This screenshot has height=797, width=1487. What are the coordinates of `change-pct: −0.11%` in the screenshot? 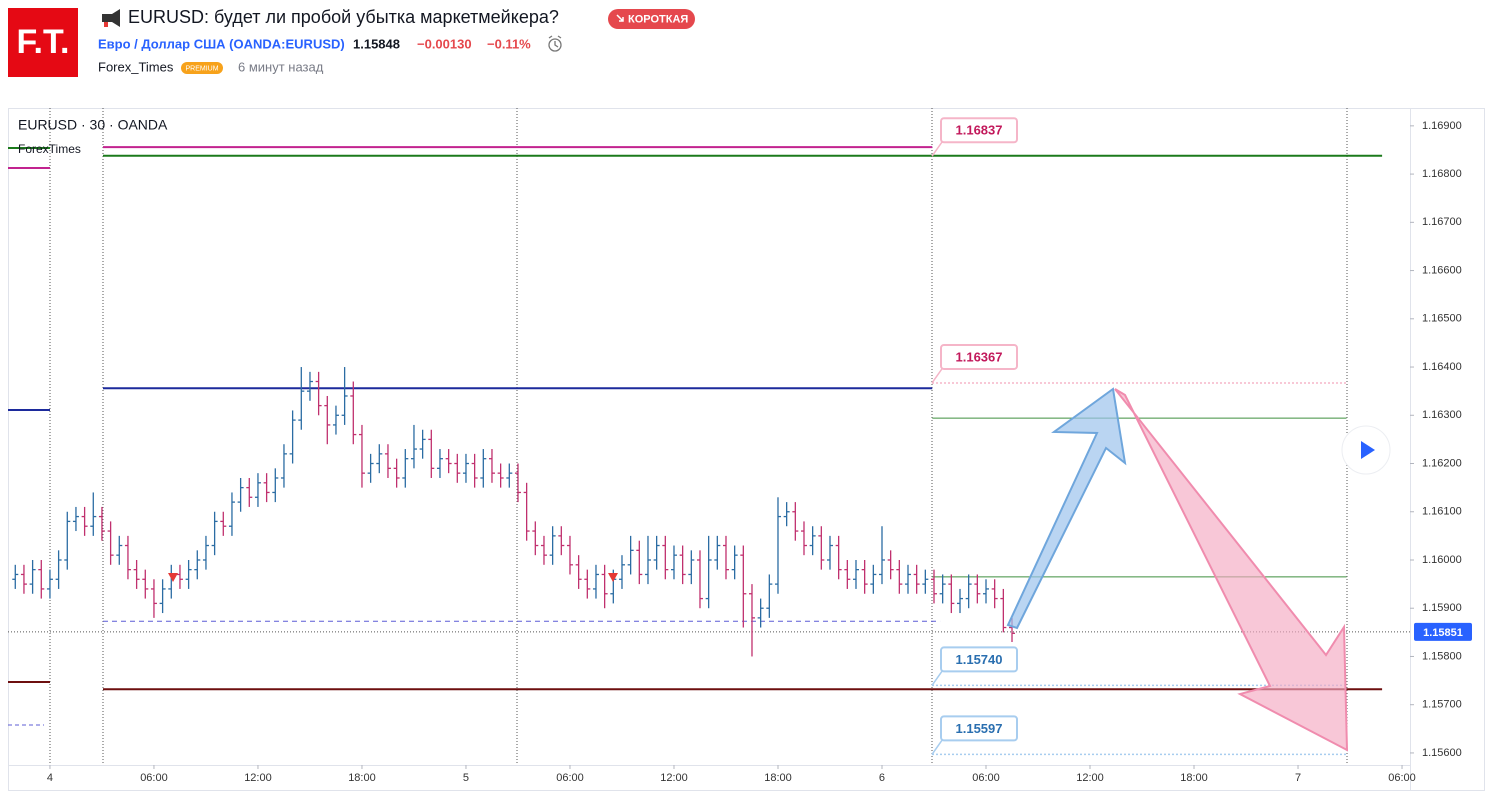 It's located at (509, 43).